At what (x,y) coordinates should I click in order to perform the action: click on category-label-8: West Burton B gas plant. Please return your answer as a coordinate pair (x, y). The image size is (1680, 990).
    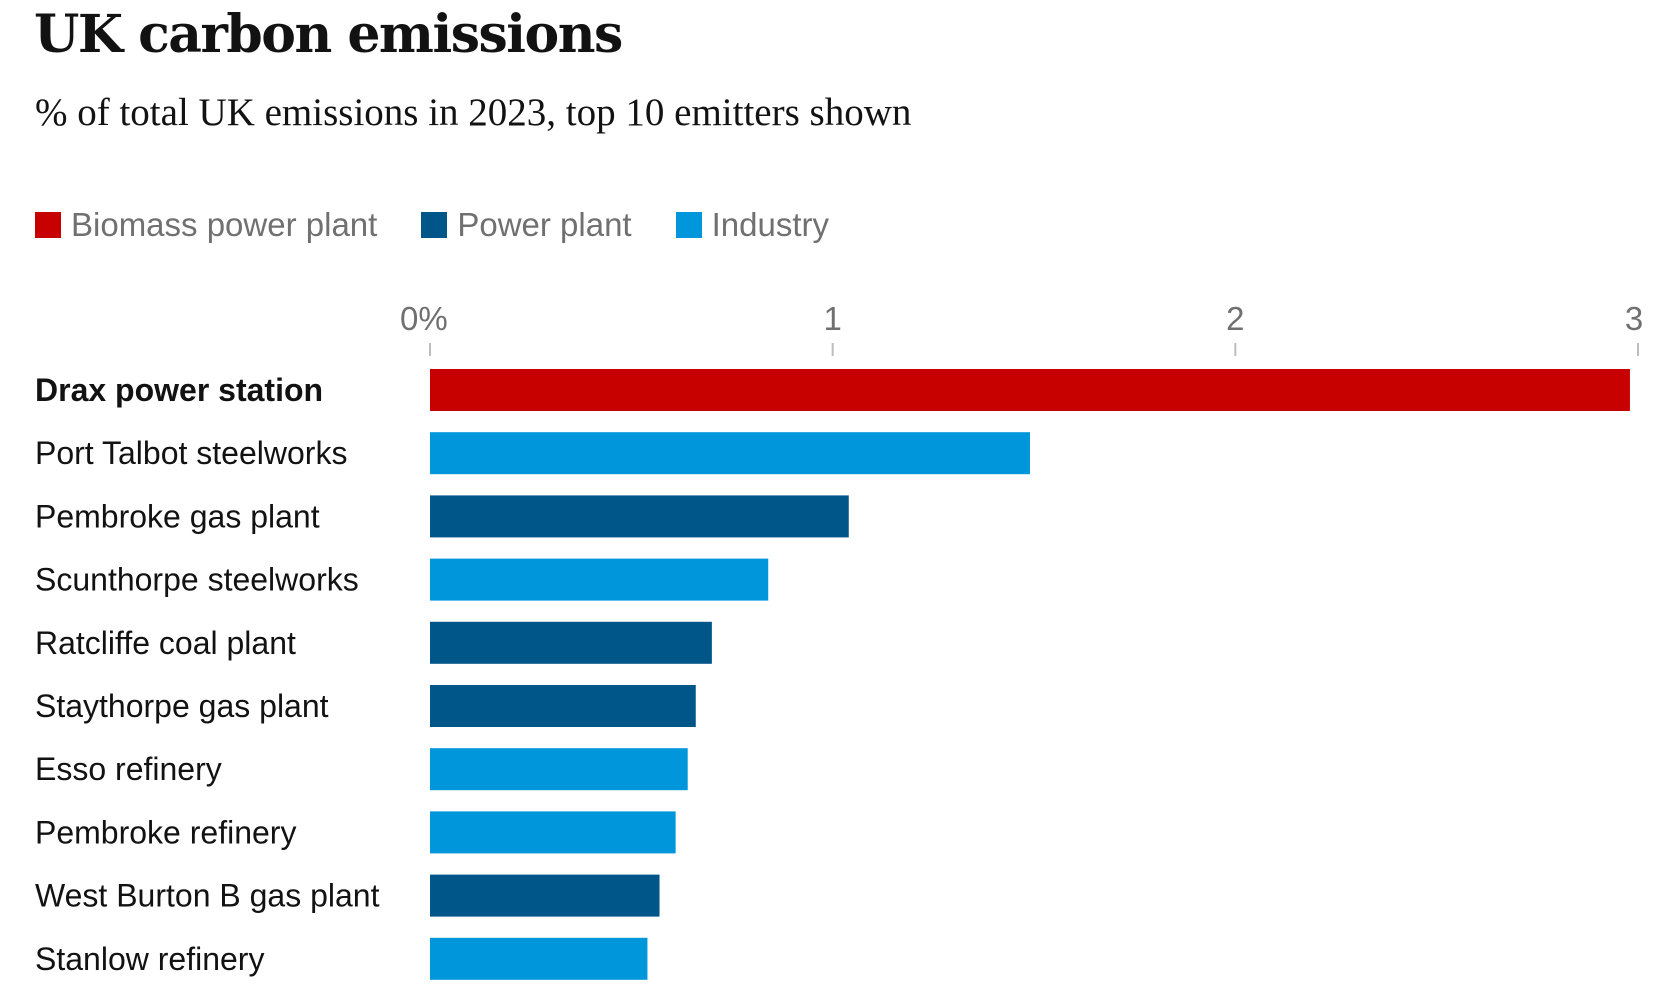
    Looking at the image, I should click on (207, 896).